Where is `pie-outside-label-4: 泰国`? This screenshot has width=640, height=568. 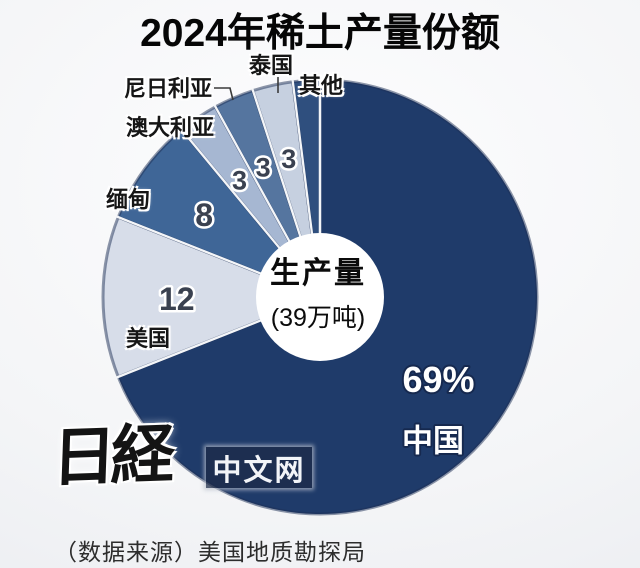 pie-outside-label-4: 泰国 is located at coordinates (271, 65).